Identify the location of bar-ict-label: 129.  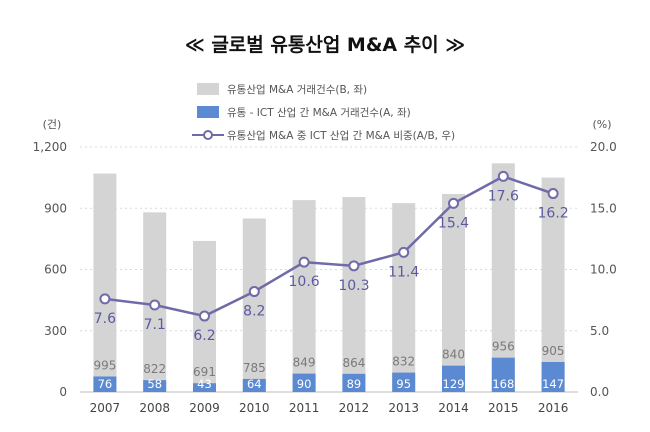
(454, 384).